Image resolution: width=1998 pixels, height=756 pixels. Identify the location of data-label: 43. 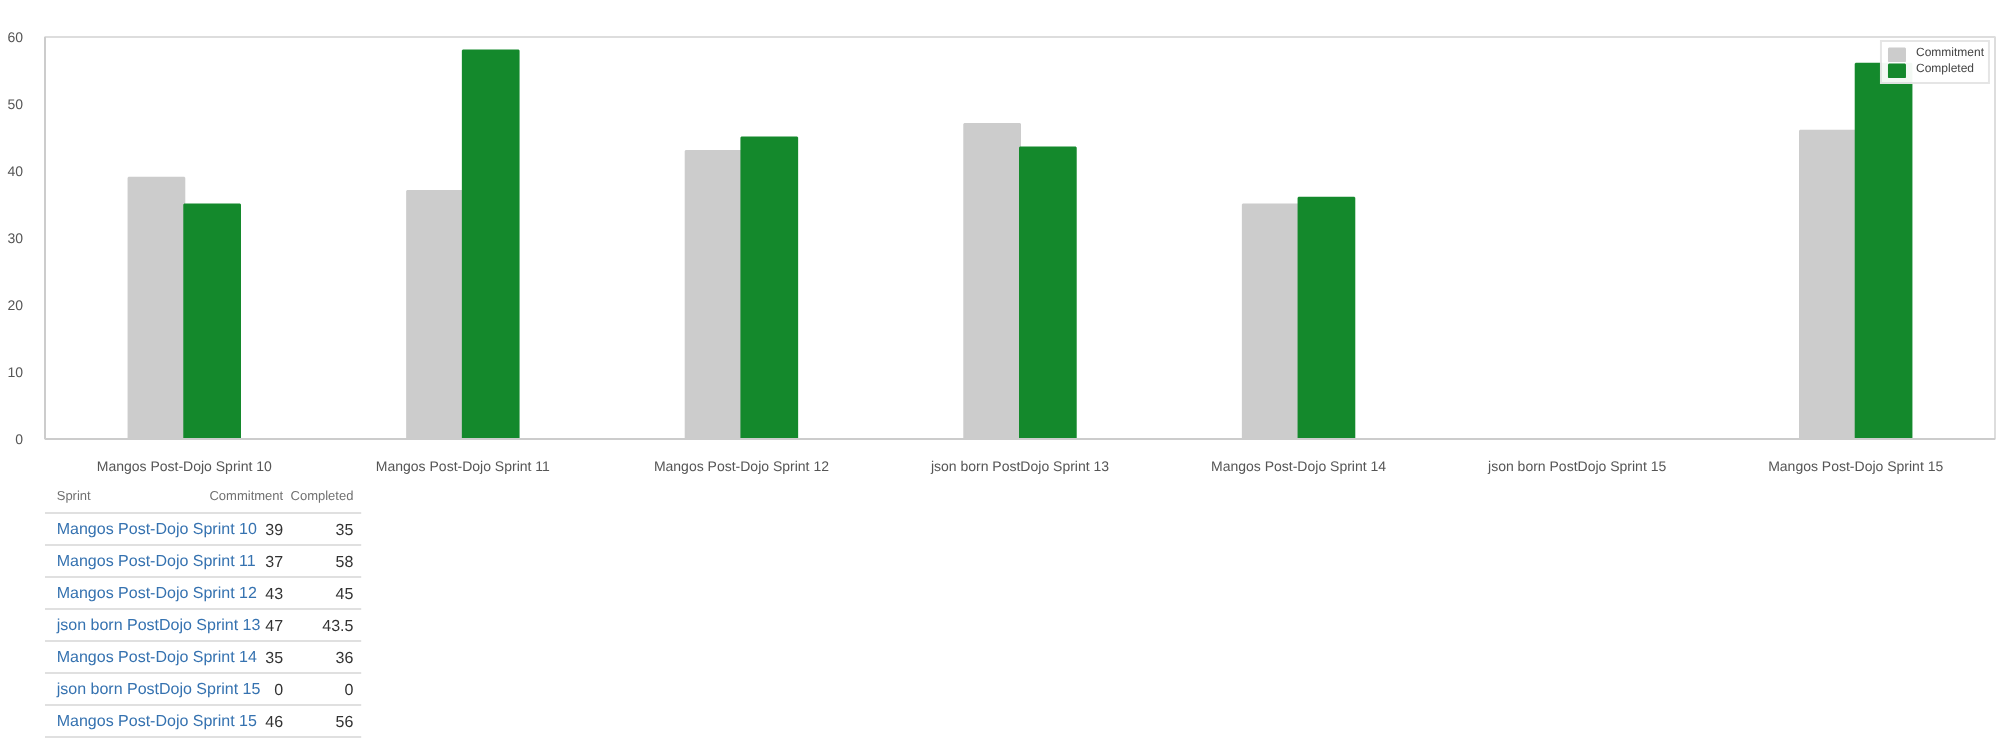
(275, 594).